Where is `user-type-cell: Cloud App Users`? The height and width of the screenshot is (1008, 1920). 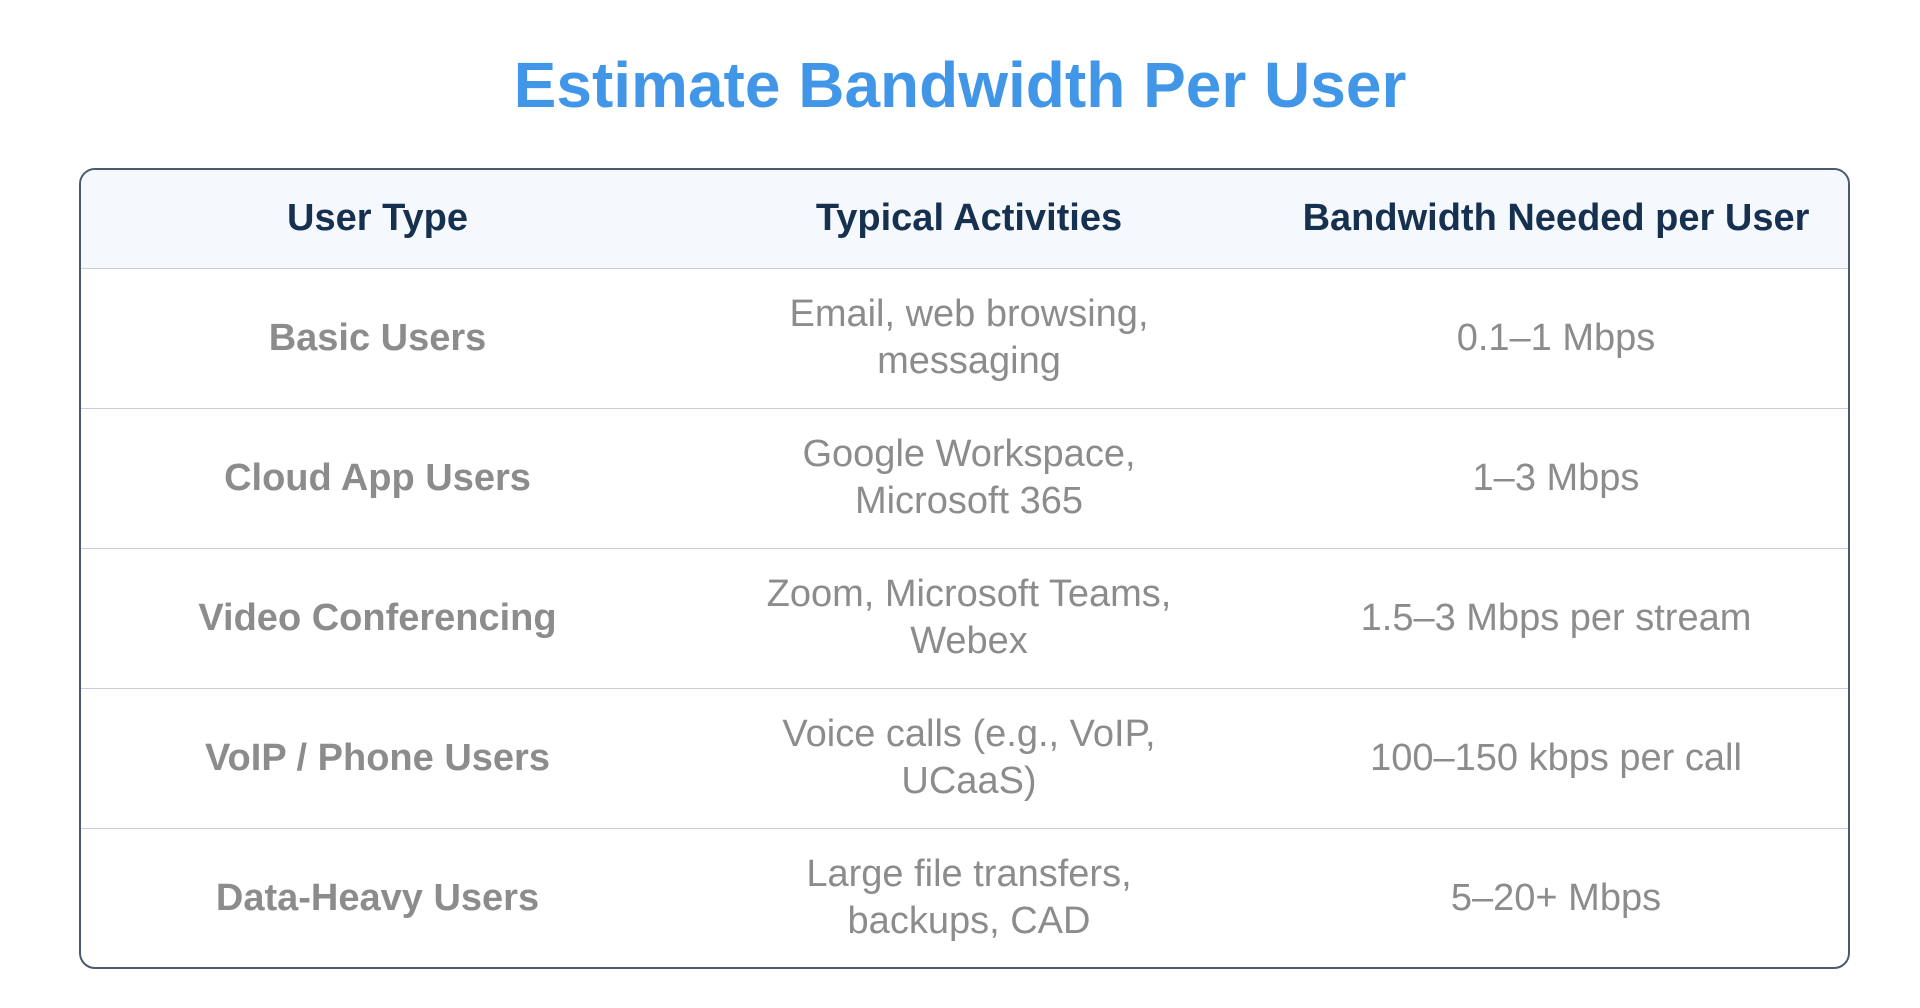 user-type-cell: Cloud App Users is located at coordinates (377, 477).